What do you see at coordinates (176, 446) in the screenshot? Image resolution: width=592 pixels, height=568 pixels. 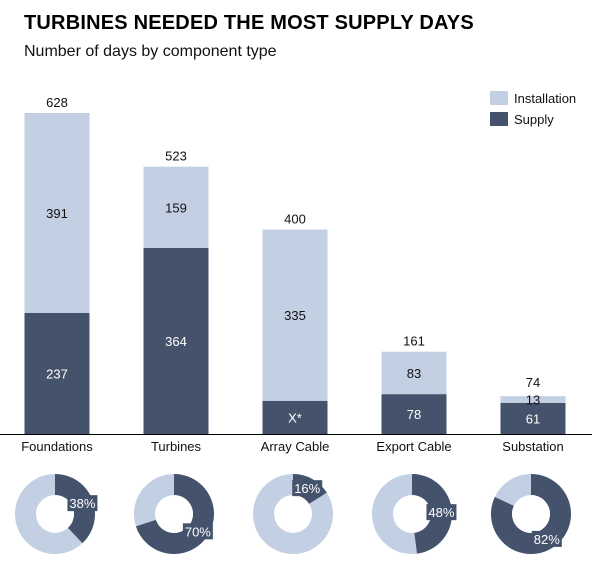 I see `x-tick-label-1: Turbines` at bounding box center [176, 446].